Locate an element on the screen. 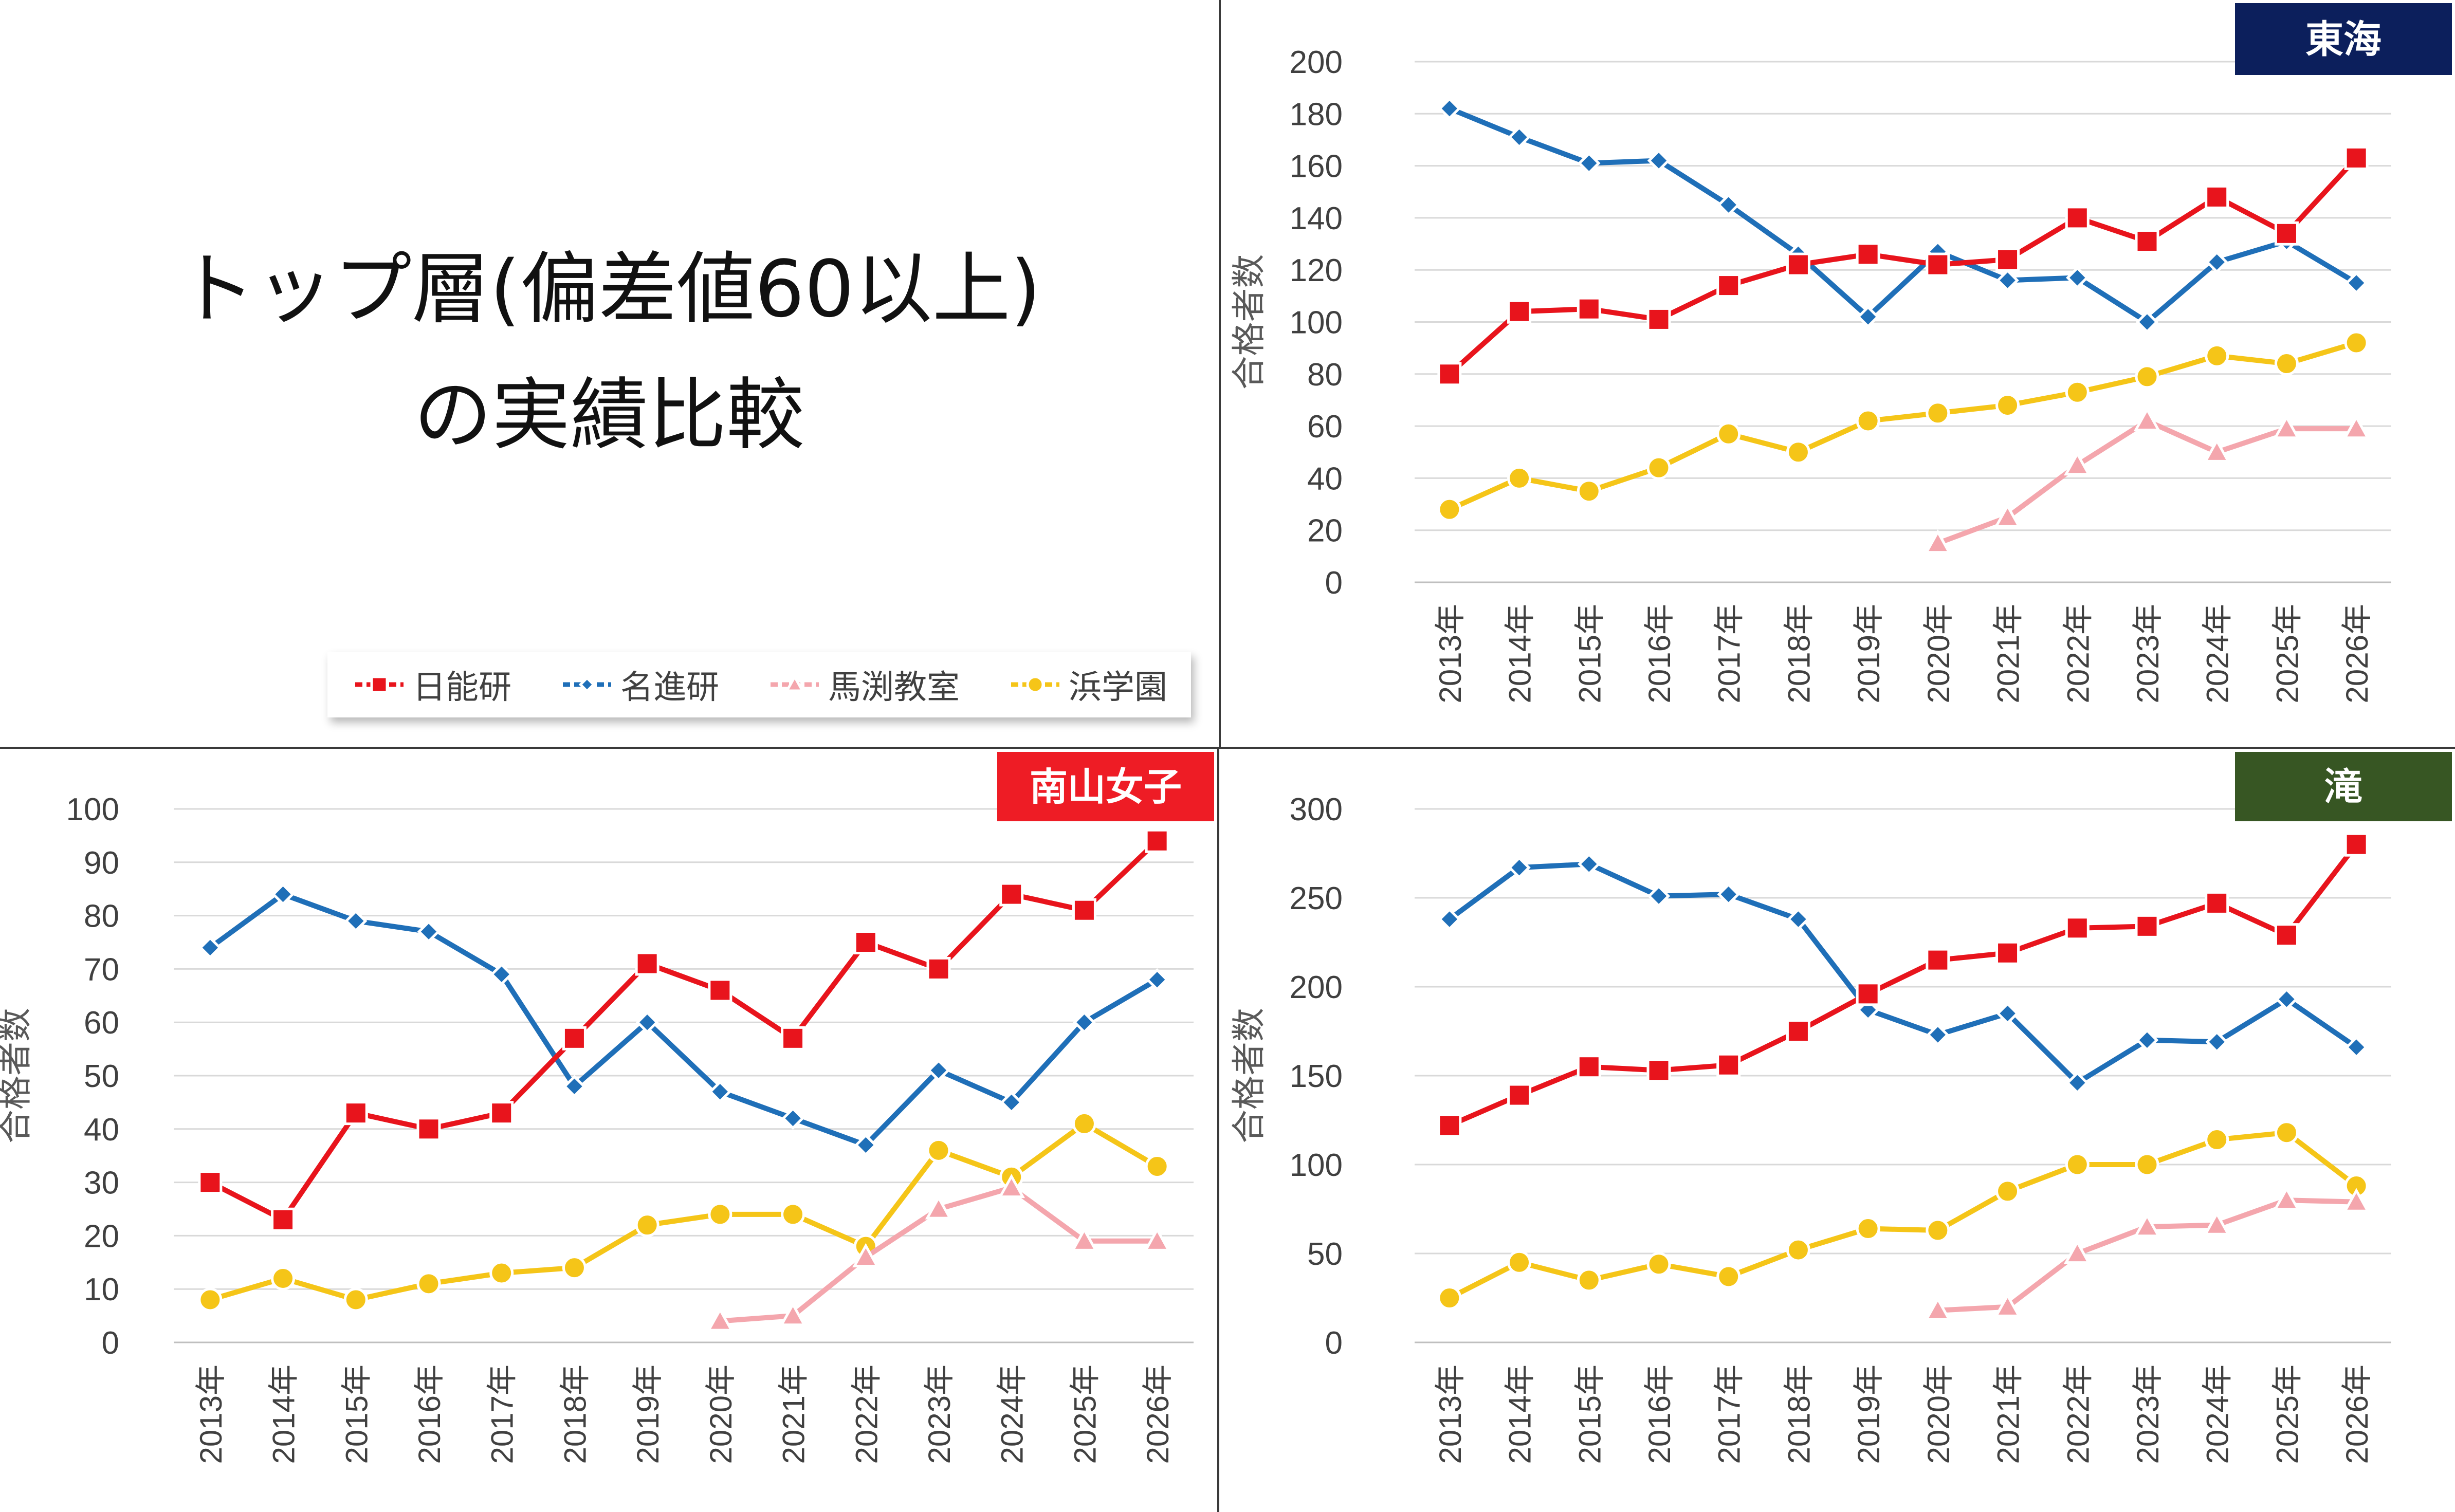  y-tick-label: 60 is located at coordinates (101, 1023).